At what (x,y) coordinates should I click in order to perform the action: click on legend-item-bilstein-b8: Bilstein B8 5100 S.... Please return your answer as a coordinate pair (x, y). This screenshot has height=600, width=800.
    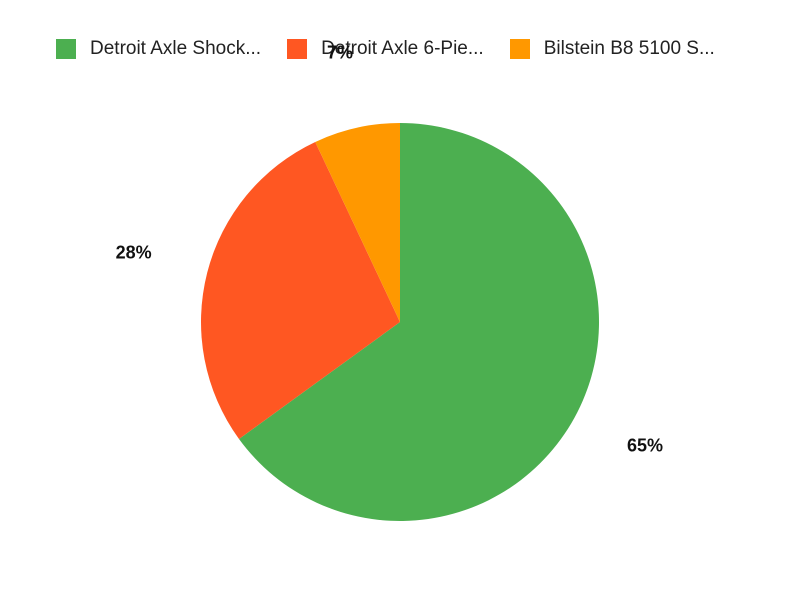
    Looking at the image, I should click on (612, 49).